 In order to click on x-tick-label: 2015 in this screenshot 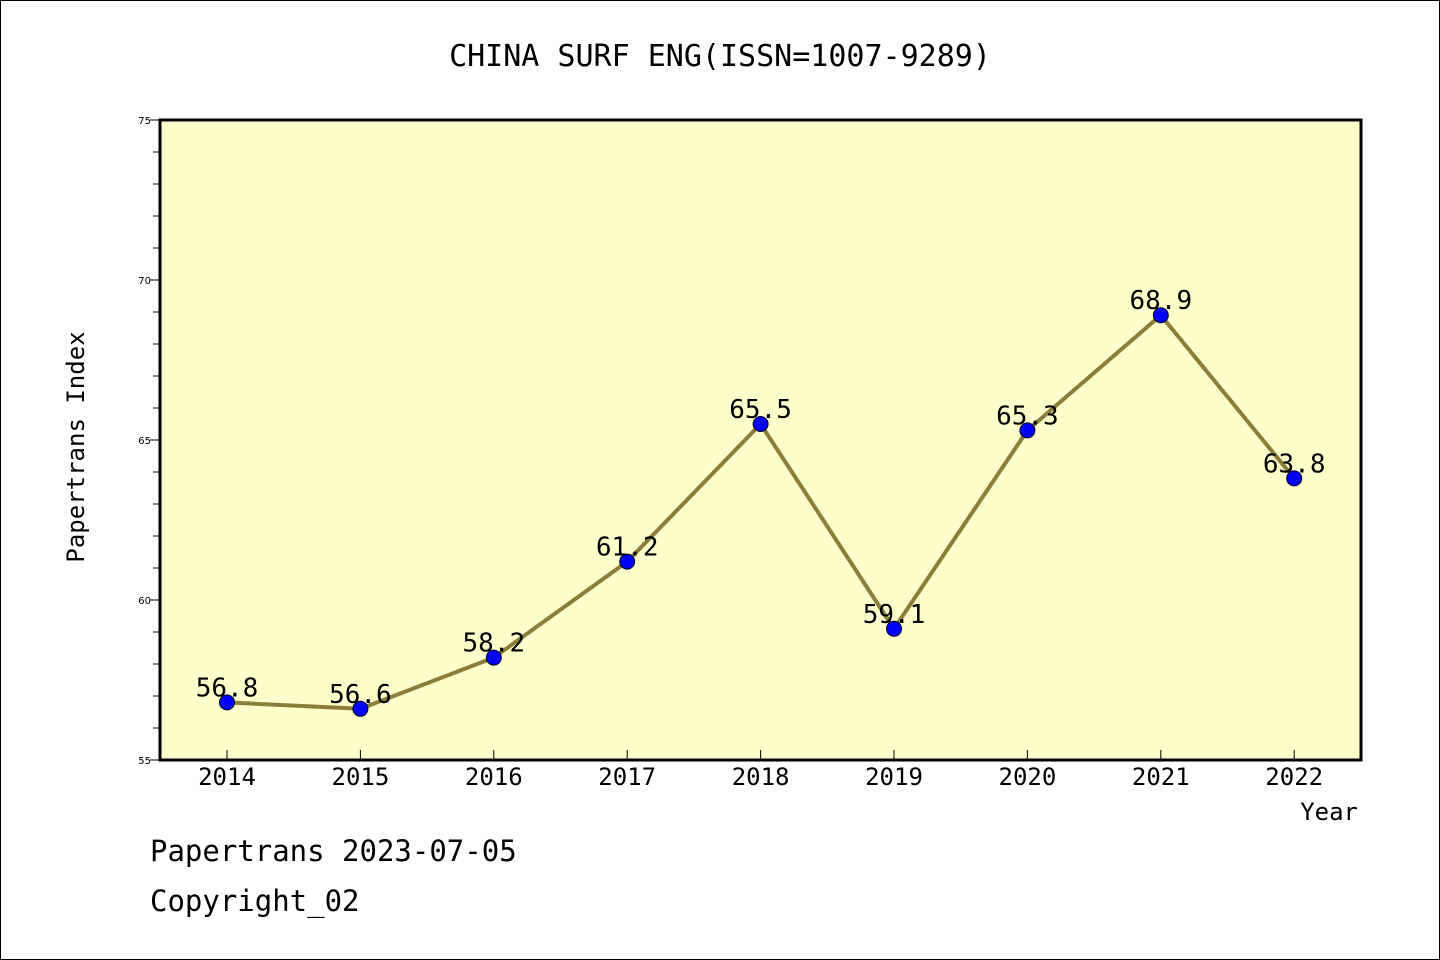, I will do `click(361, 777)`.